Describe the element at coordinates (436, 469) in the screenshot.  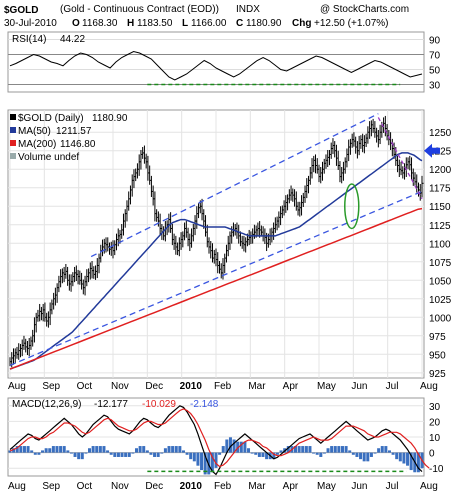
I see `macd-tick-label: -10` at that location.